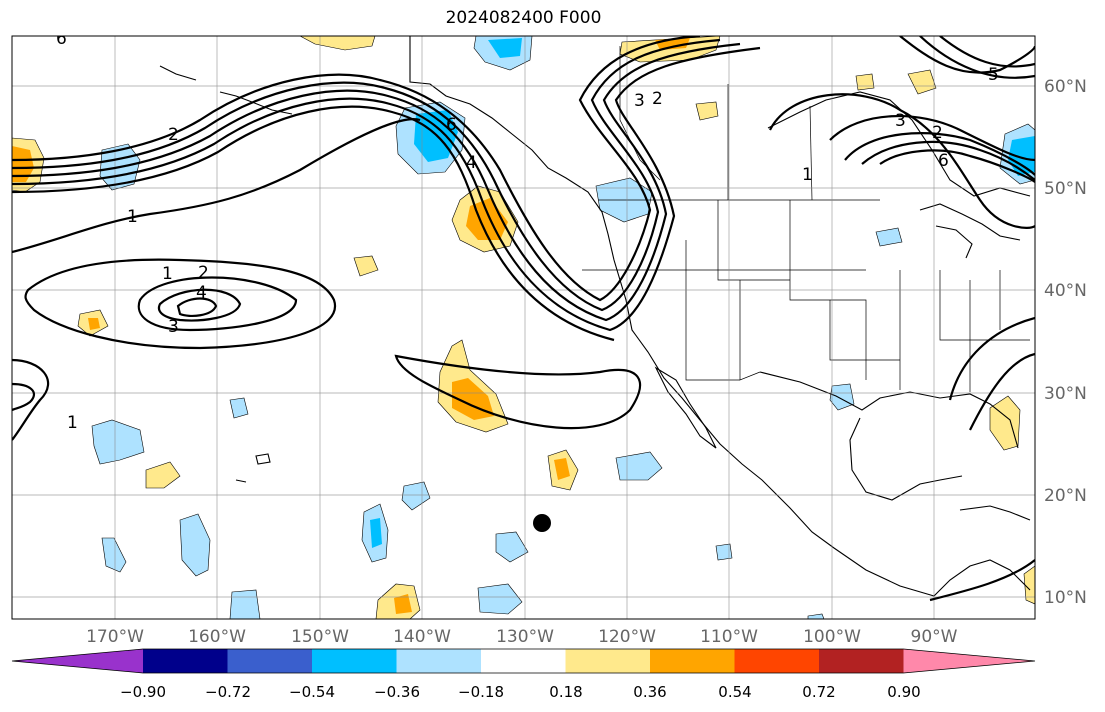 The width and height of the screenshot is (1105, 712). I want to click on colorbar-tick: −0.72, so click(228, 692).